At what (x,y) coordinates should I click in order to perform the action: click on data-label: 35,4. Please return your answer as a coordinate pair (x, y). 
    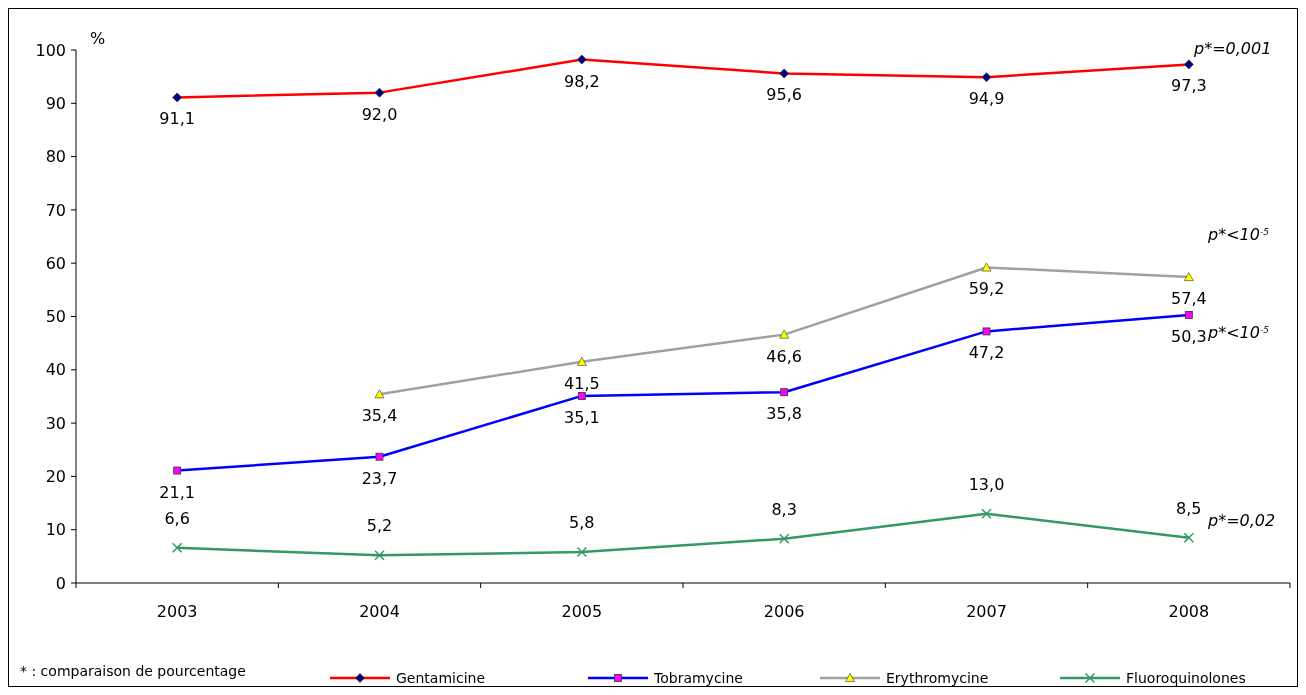
    Looking at the image, I should click on (379, 416).